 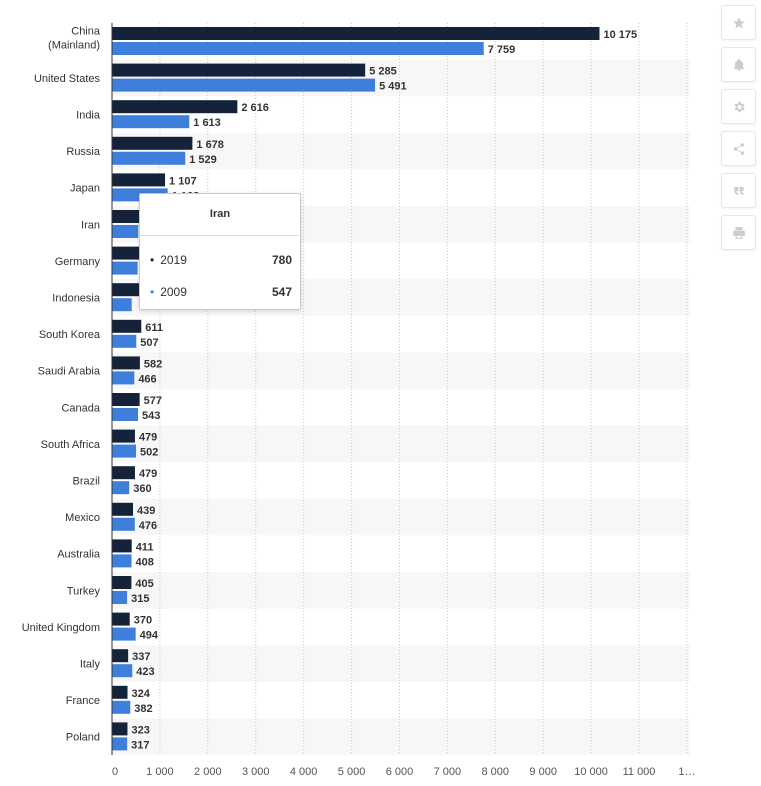 What do you see at coordinates (183, 181) in the screenshot?
I see `value-label: 1 107` at bounding box center [183, 181].